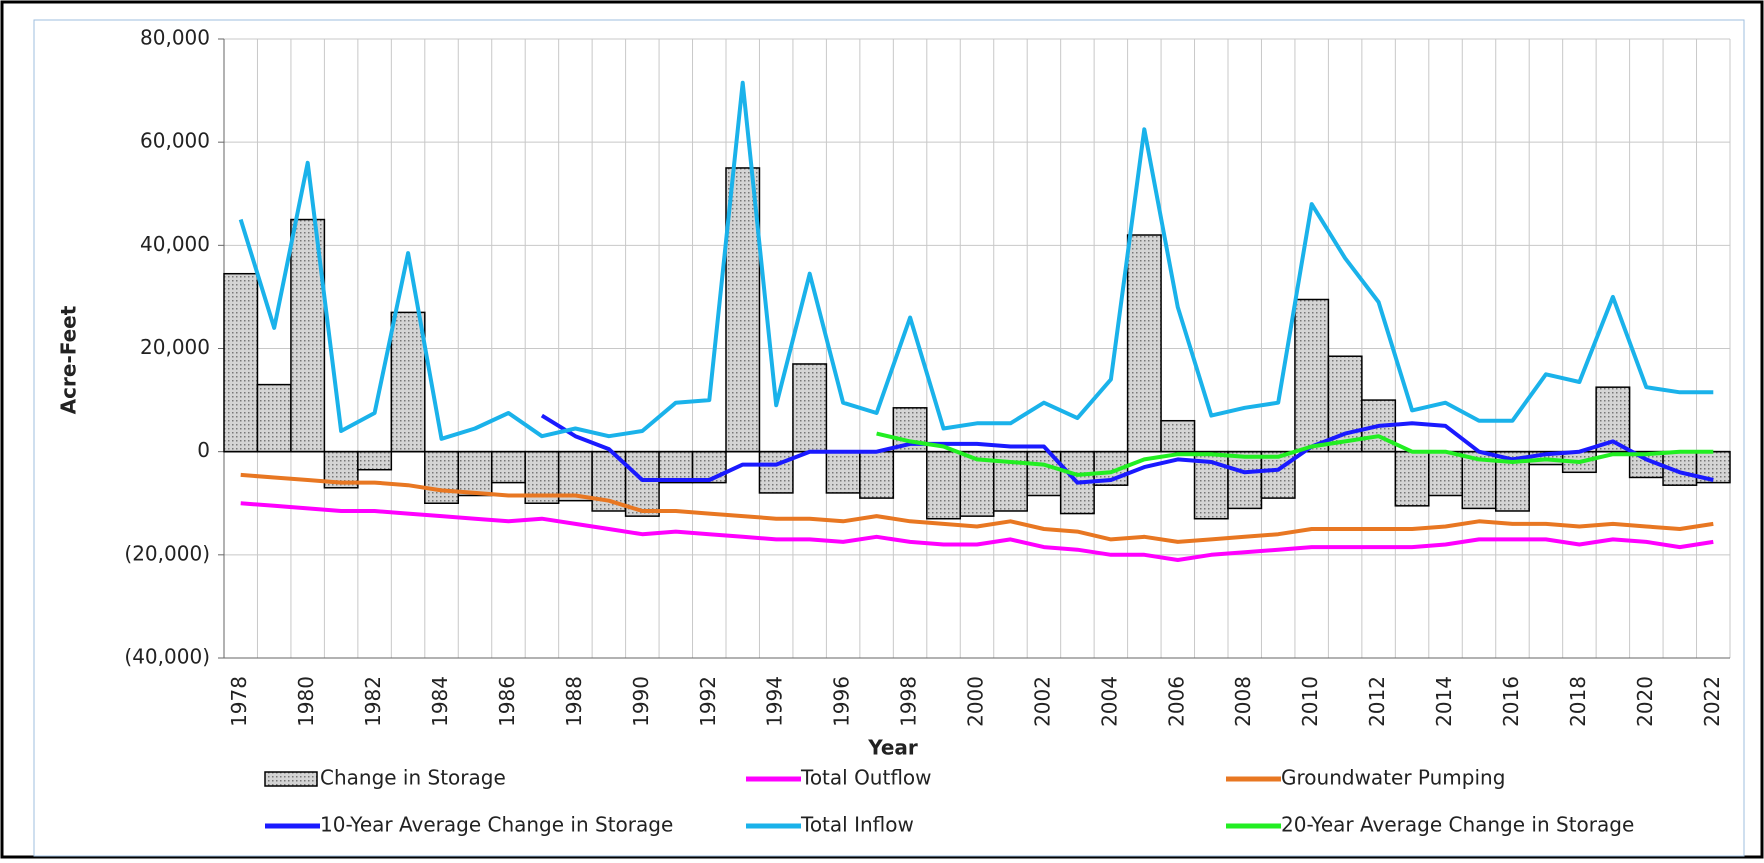 This screenshot has height=863, width=1764. What do you see at coordinates (866, 778) in the screenshot?
I see `legend-label: Total Outflow` at bounding box center [866, 778].